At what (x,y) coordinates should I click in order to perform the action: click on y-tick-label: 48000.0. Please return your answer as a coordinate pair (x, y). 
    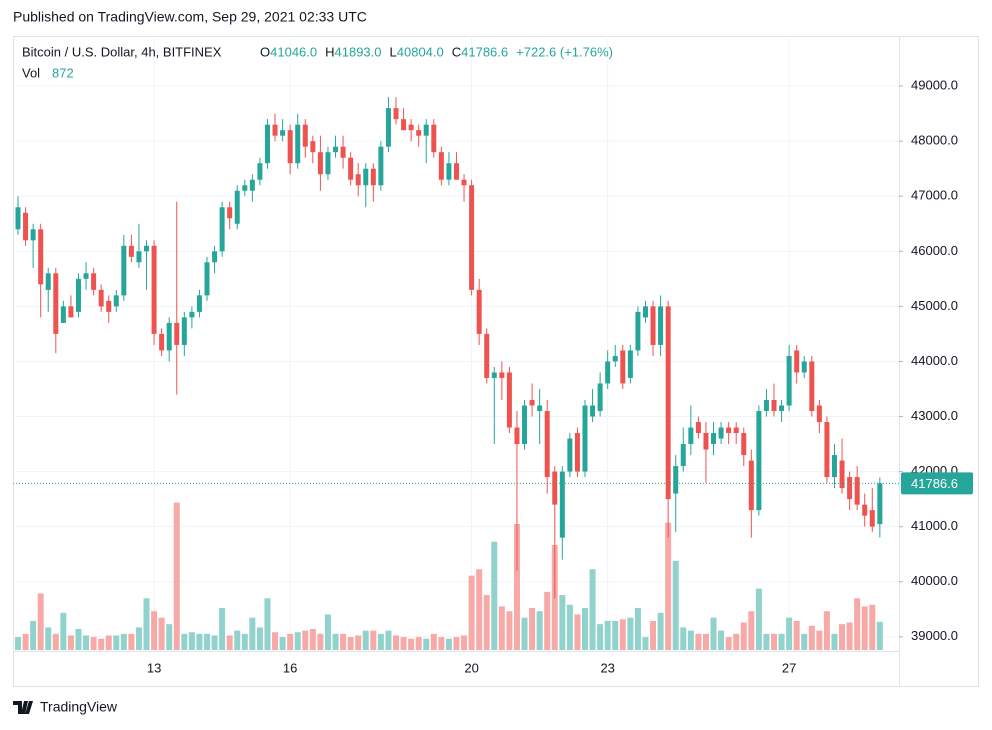
    Looking at the image, I should click on (934, 140).